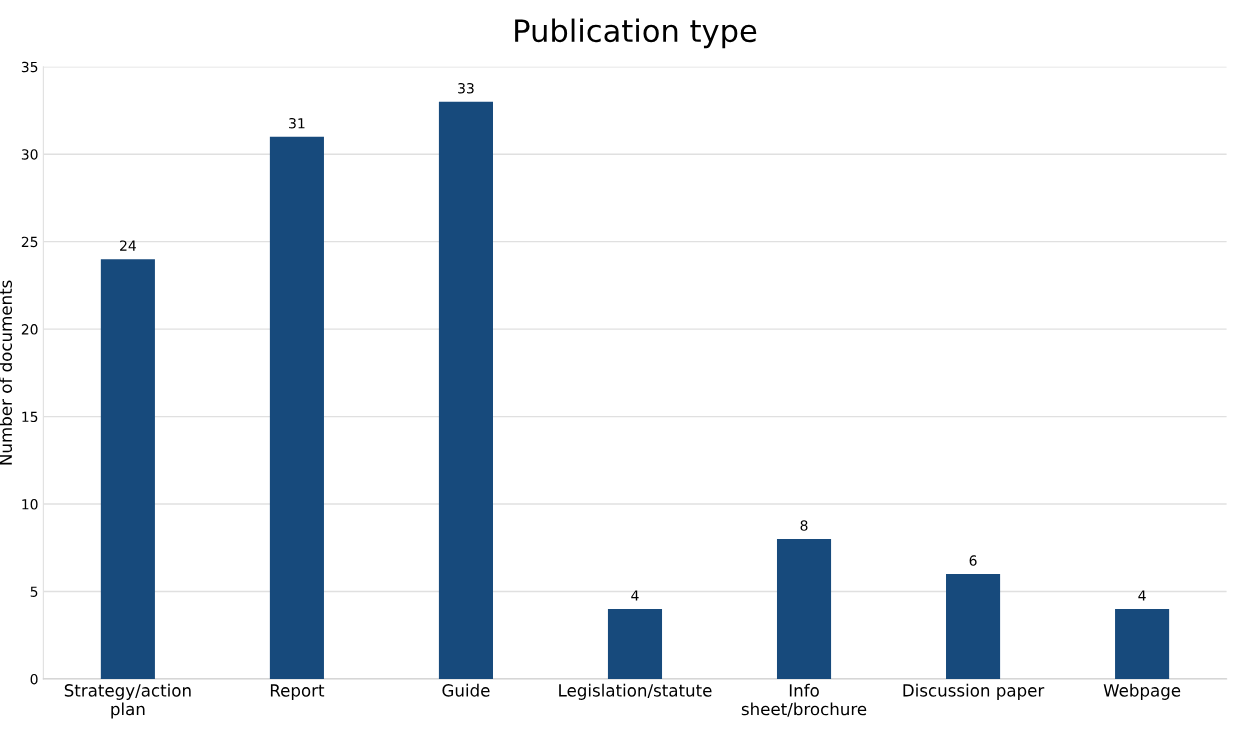 The width and height of the screenshot is (1239, 742). What do you see at coordinates (804, 700) in the screenshot?
I see `x-tick-label: Info sheet/brochure` at bounding box center [804, 700].